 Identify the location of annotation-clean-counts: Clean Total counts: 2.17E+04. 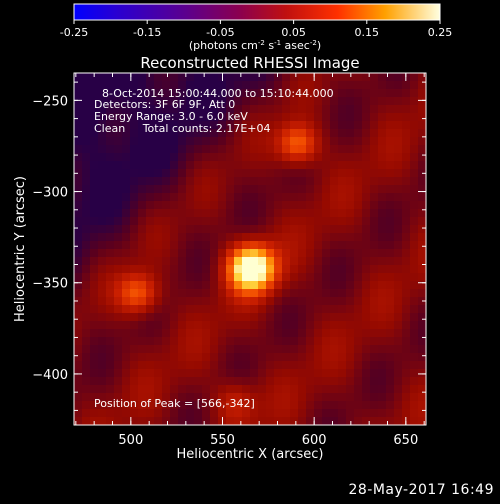
(182, 128).